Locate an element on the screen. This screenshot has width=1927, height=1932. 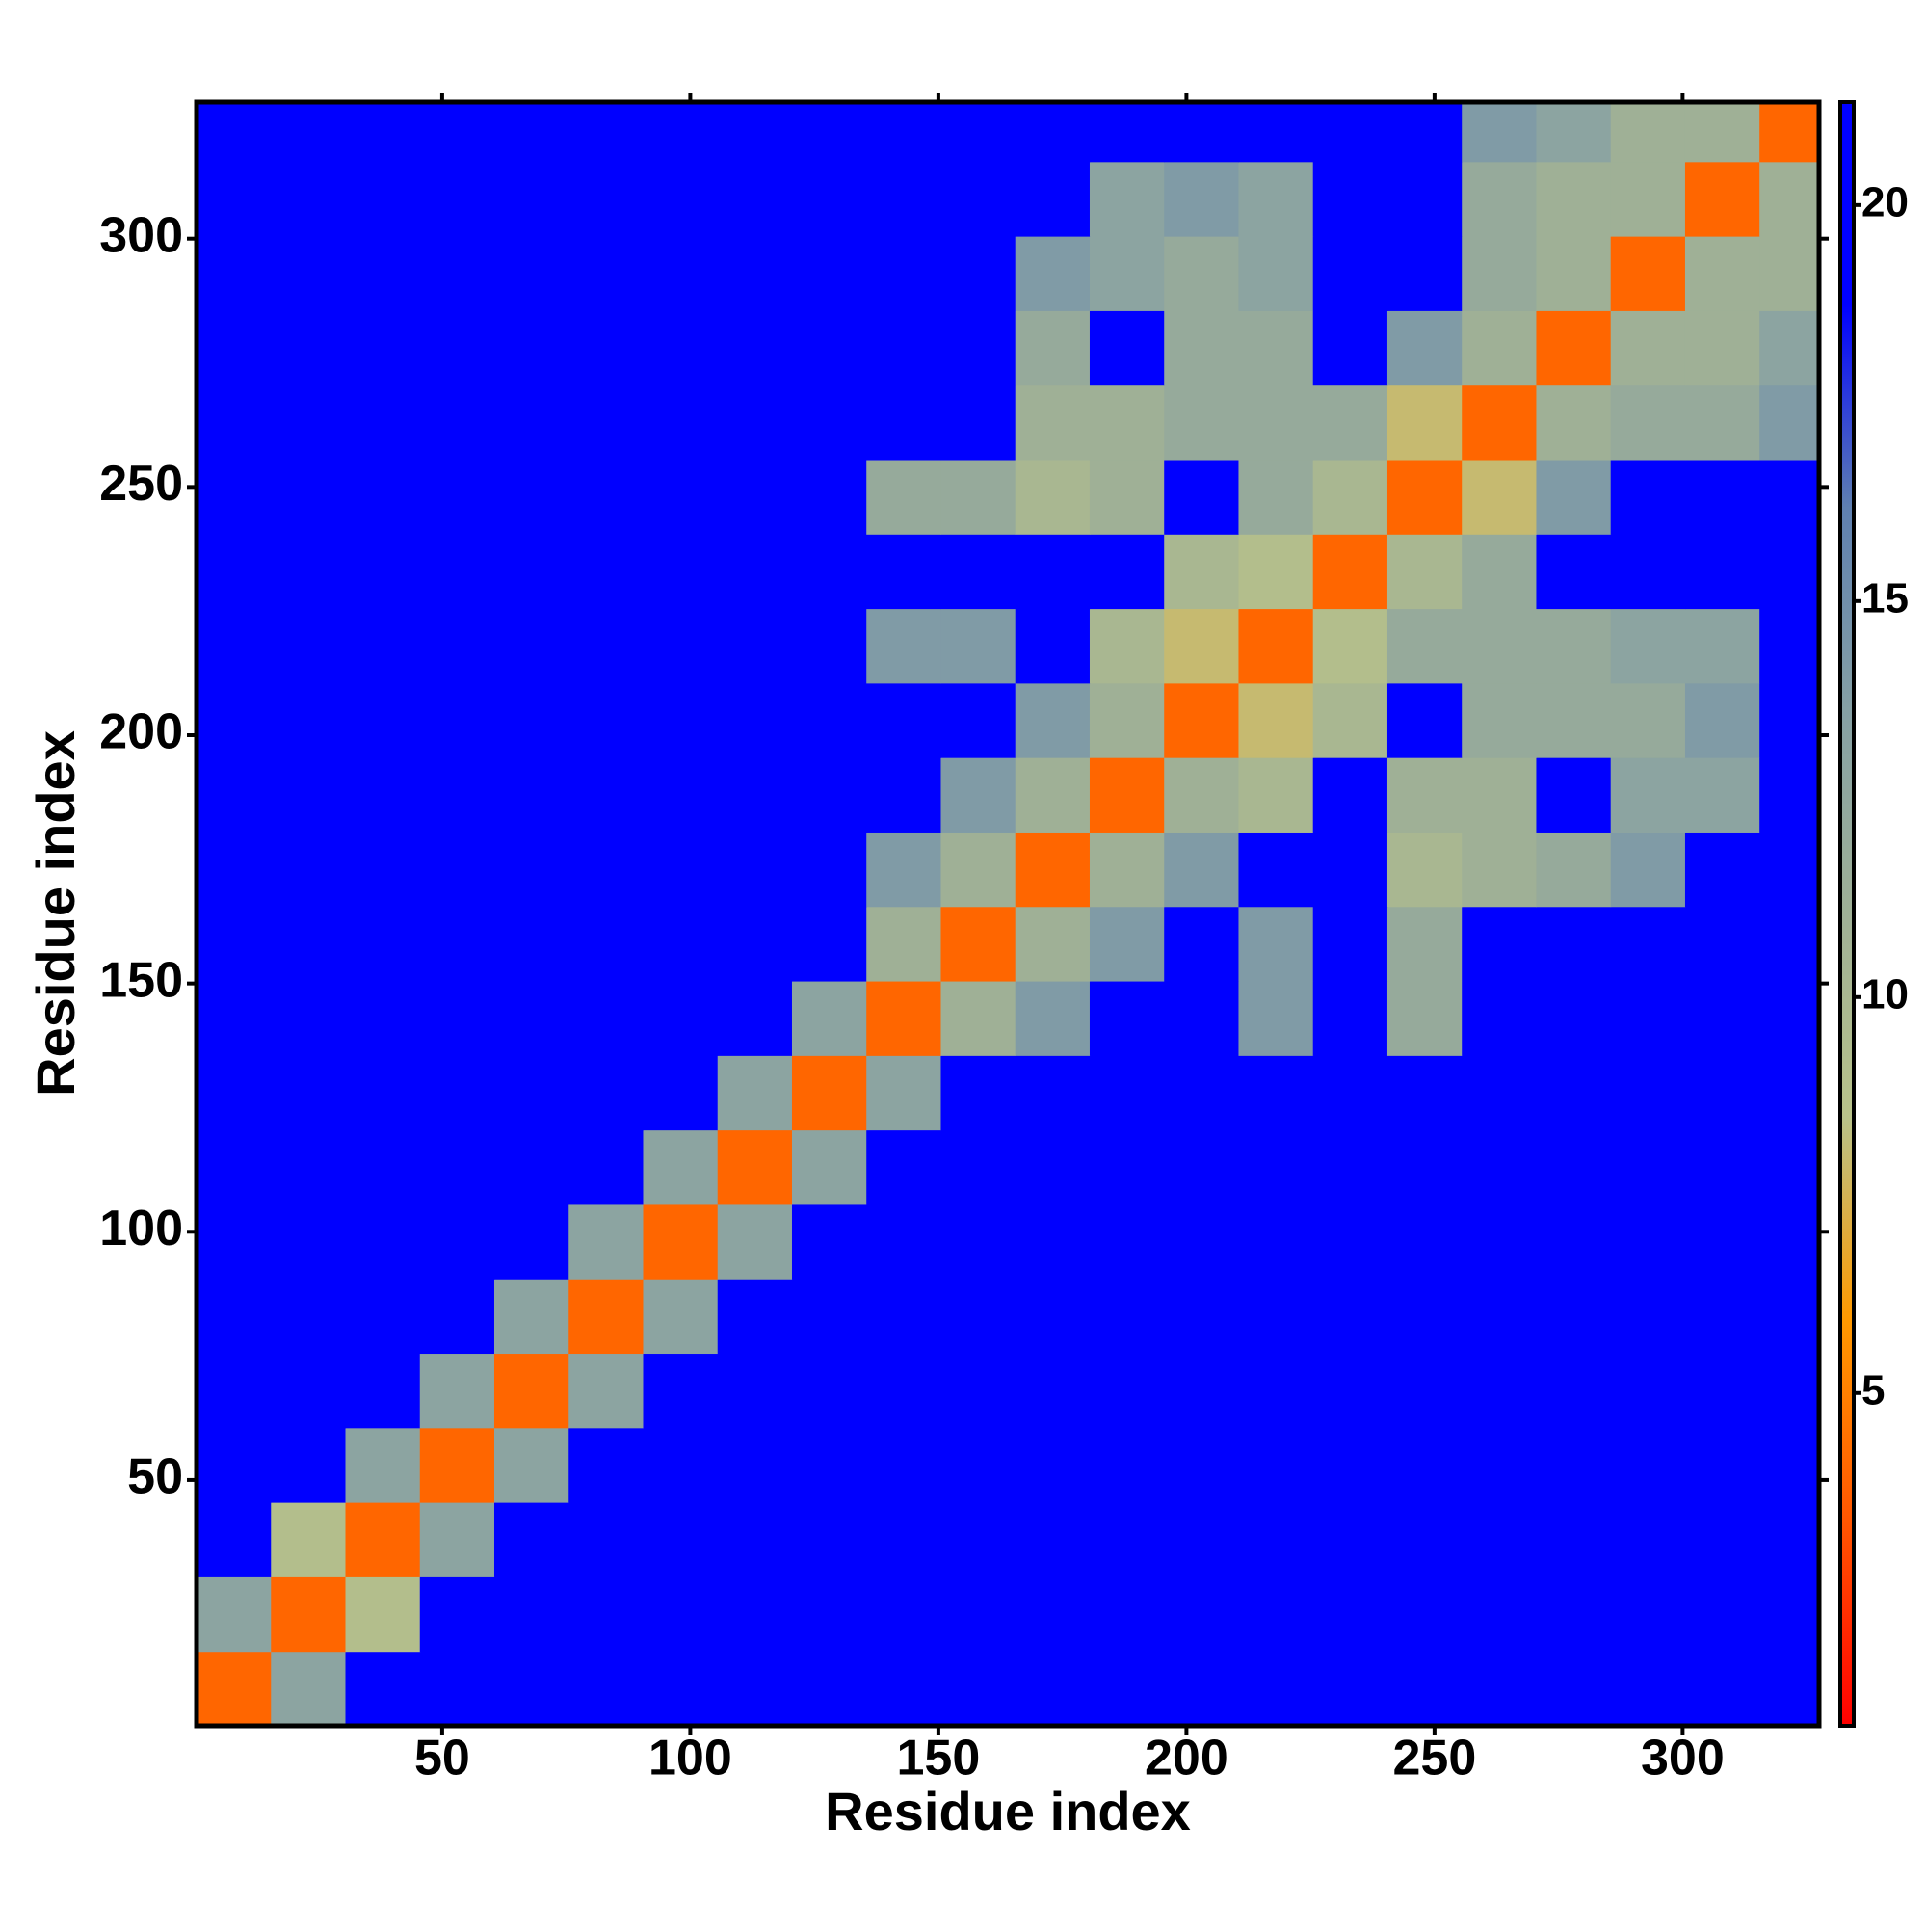
y-tick-label: 100 is located at coordinates (141, 1229).